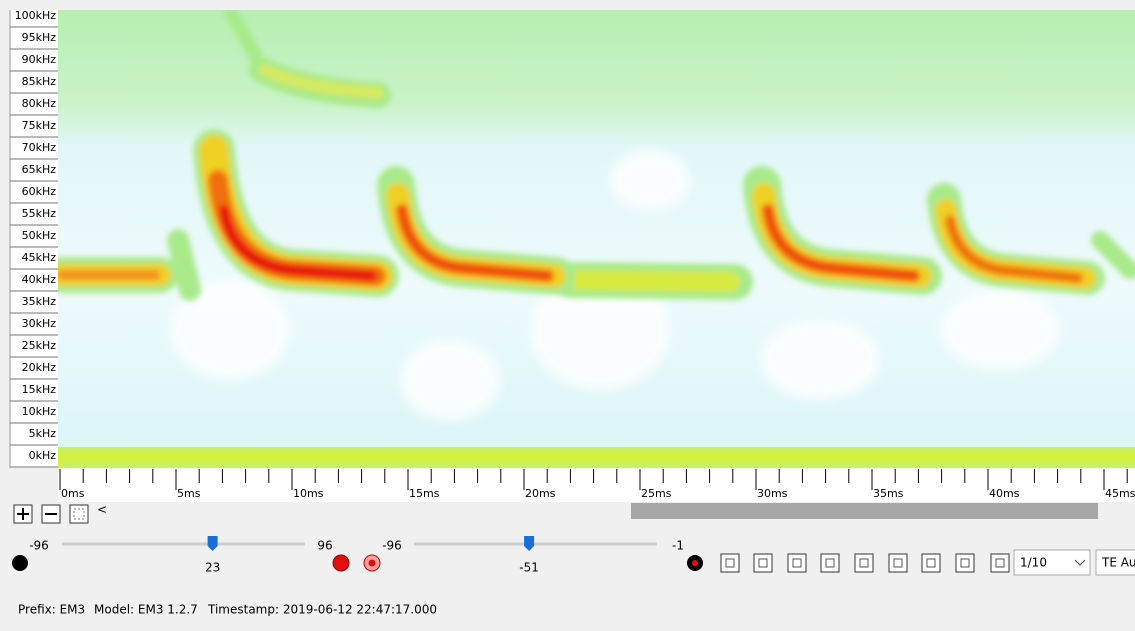 The width and height of the screenshot is (1135, 631). I want to click on y-tick-label: 20kHz, so click(39, 367).